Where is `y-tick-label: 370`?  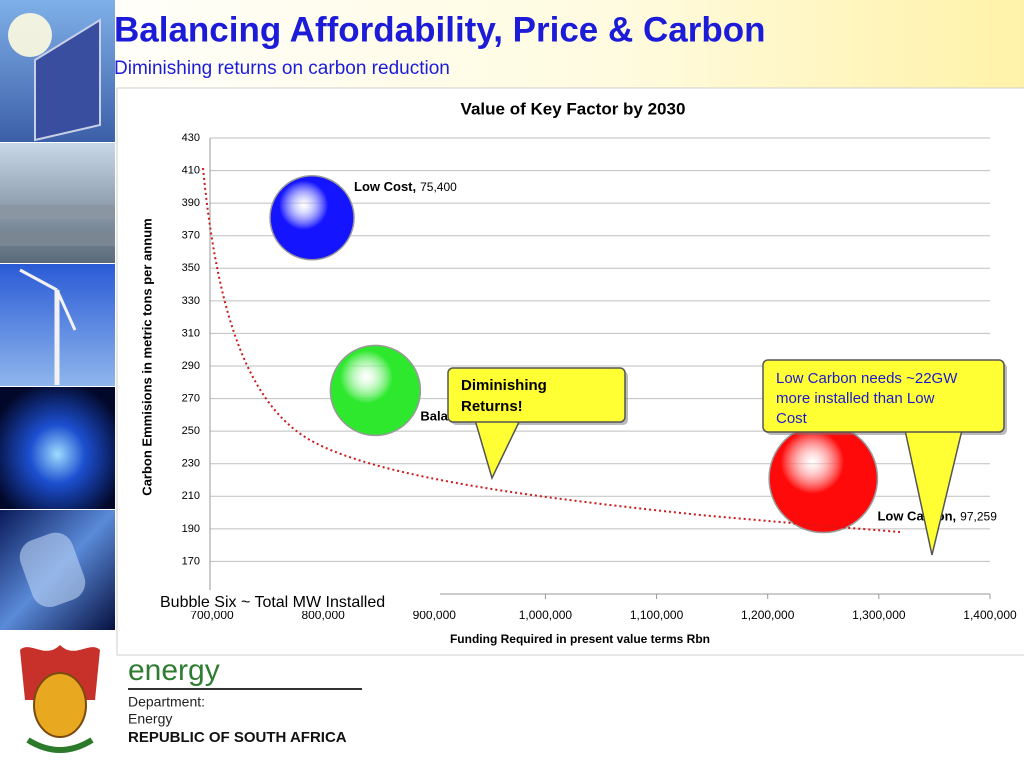
y-tick-label: 370 is located at coordinates (191, 236).